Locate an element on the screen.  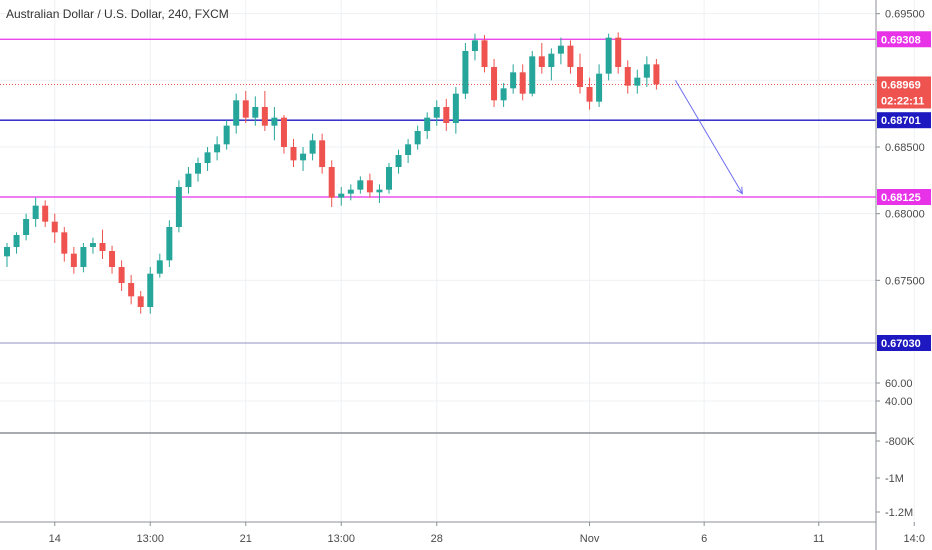
volume-tick-label: -800K is located at coordinates (900, 442).